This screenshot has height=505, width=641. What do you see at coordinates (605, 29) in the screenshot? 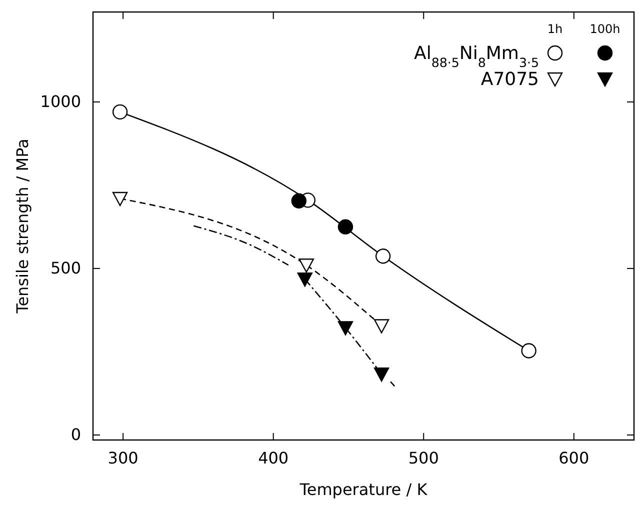
I see `annotation: 100h` at bounding box center [605, 29].